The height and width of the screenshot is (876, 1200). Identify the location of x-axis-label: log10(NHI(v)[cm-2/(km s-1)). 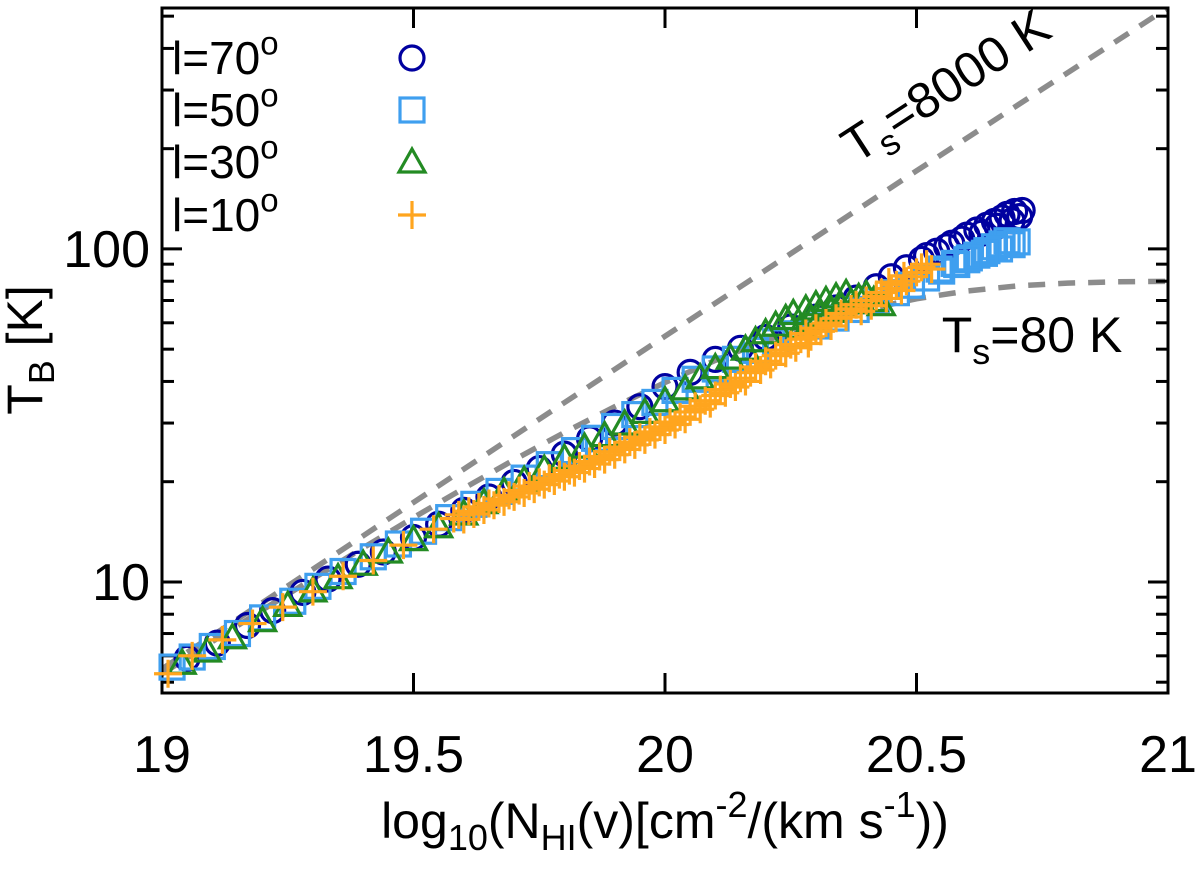
(665, 821).